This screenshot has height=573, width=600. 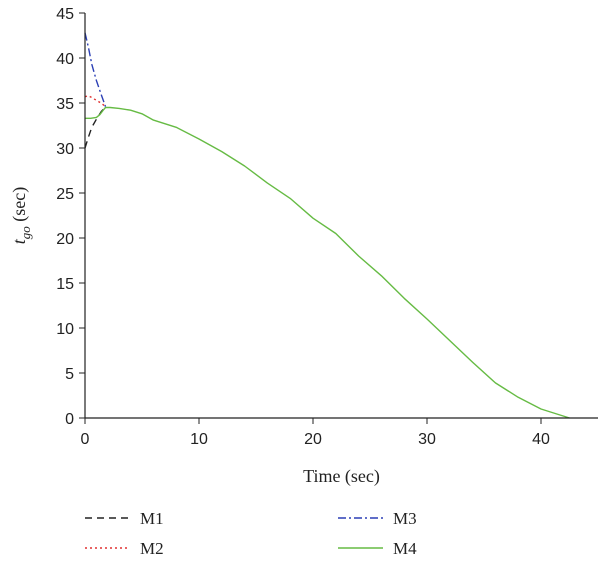 What do you see at coordinates (65, 14) in the screenshot?
I see `y-tick-label: 45` at bounding box center [65, 14].